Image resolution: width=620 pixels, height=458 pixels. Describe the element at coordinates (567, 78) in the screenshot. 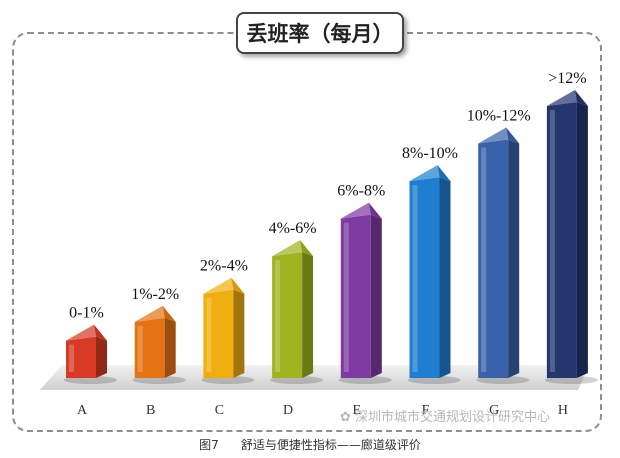

I see `data-label: >12%` at that location.